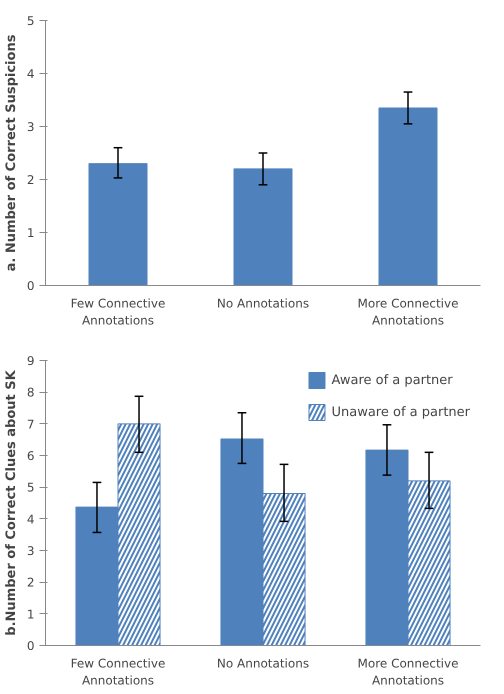 This screenshot has height=694, width=504. I want to click on y-tick-label: 8, so click(30, 393).